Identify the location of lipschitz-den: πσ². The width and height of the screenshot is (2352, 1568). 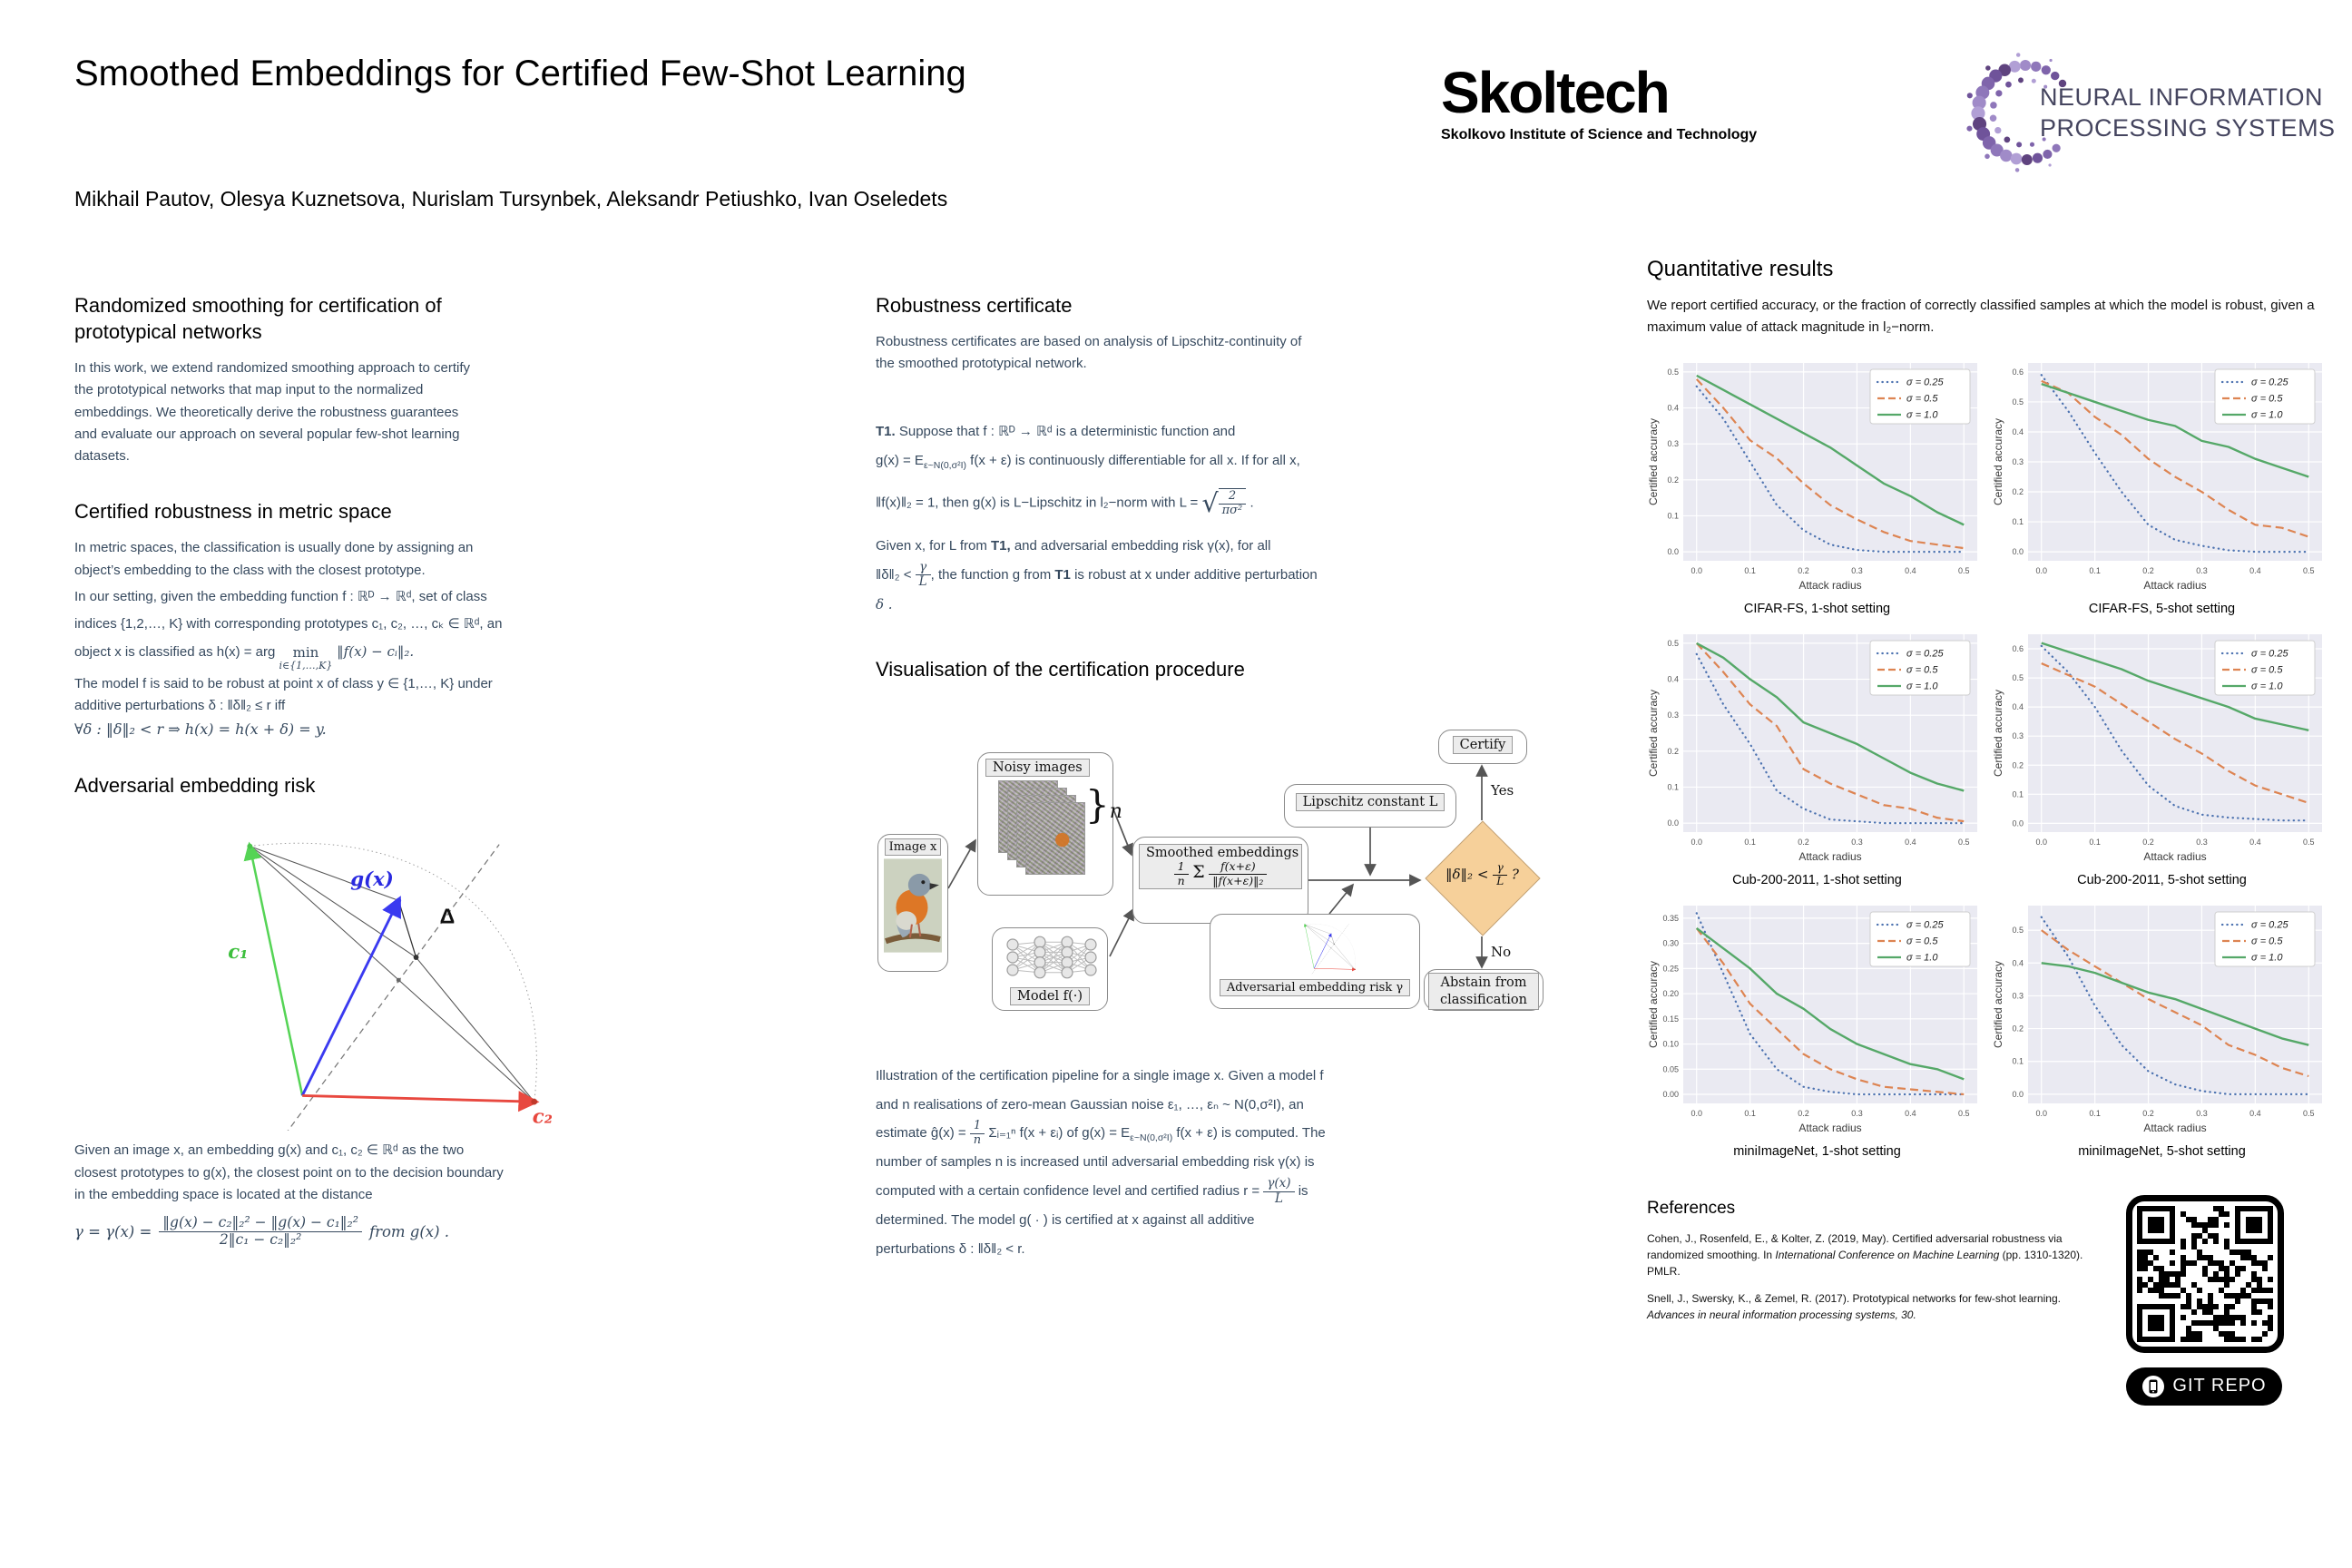
(1232, 510).